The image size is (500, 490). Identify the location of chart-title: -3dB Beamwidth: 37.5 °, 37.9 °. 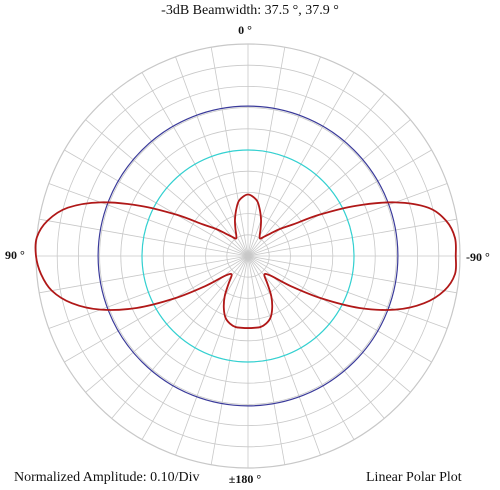
(250, 10).